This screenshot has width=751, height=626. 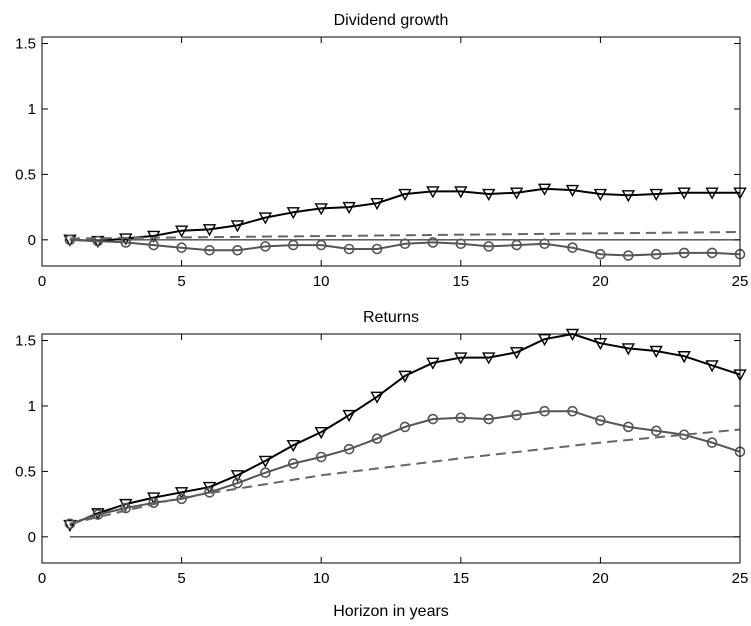 What do you see at coordinates (391, 611) in the screenshot?
I see `x-axis-label: Horizon in years` at bounding box center [391, 611].